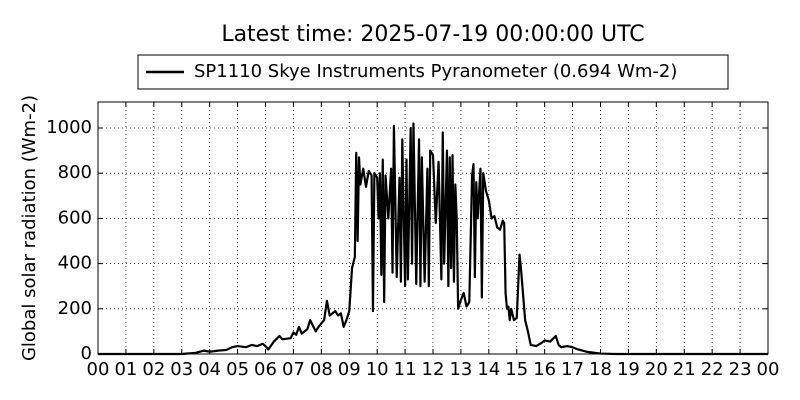 The height and width of the screenshot is (400, 800). I want to click on x-tick-label: 07, so click(293, 369).